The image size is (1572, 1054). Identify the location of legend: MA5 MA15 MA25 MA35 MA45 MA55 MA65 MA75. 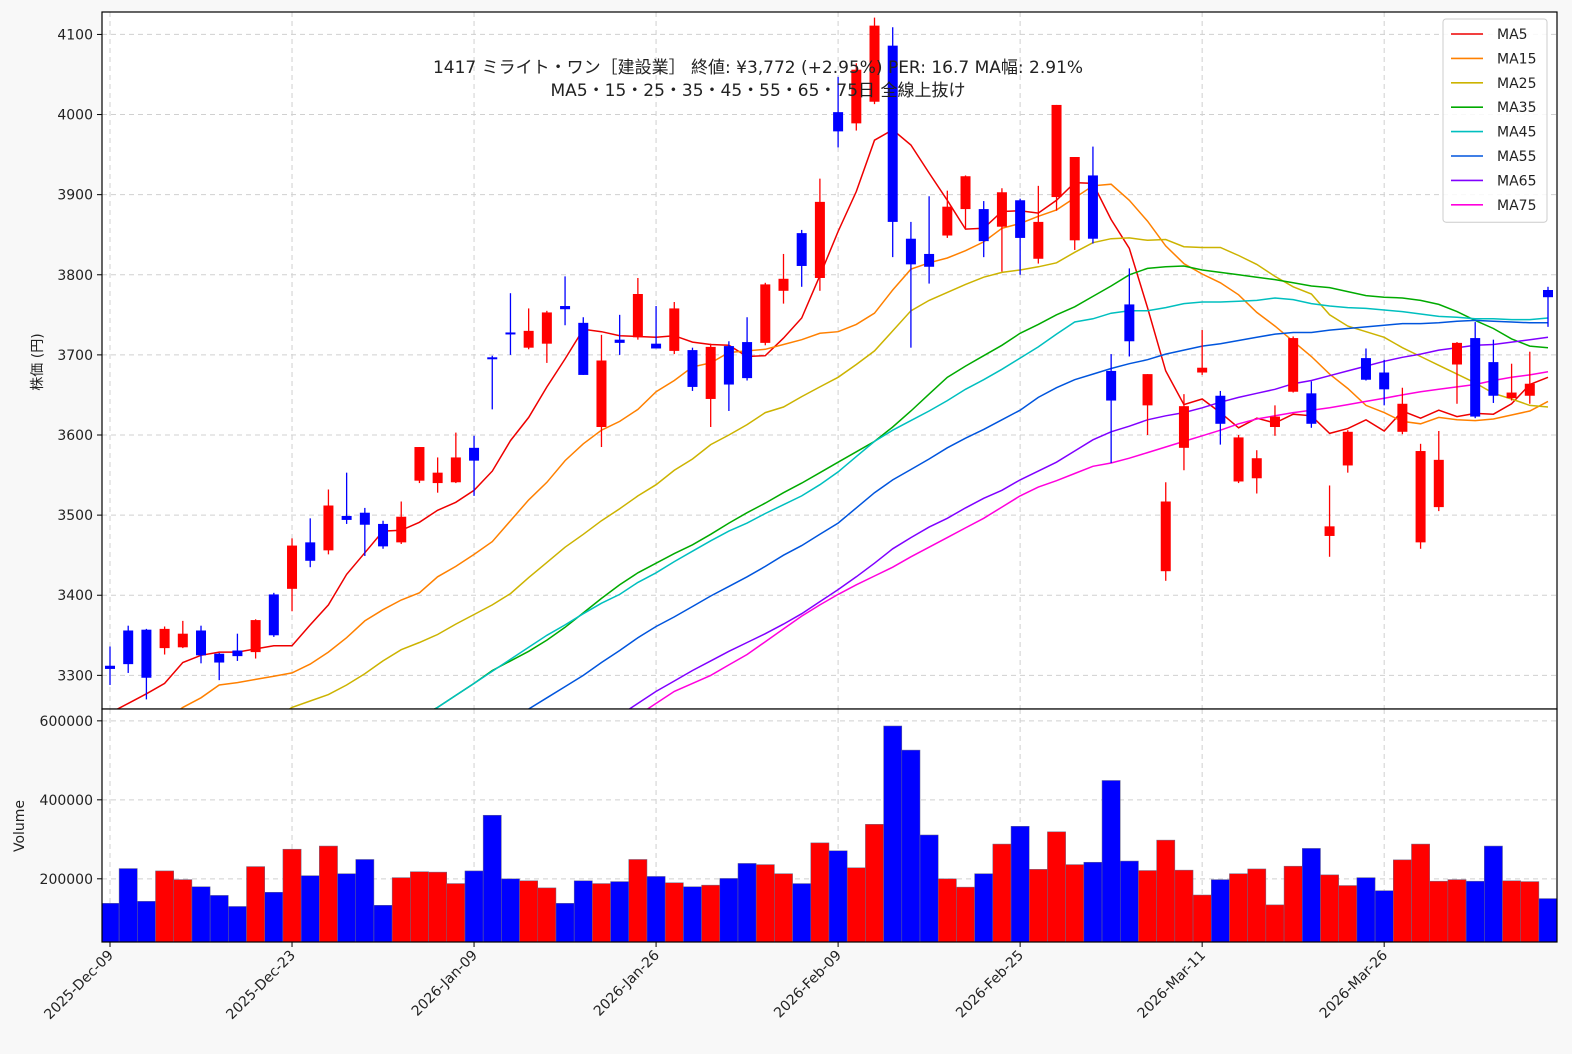
(1495, 120).